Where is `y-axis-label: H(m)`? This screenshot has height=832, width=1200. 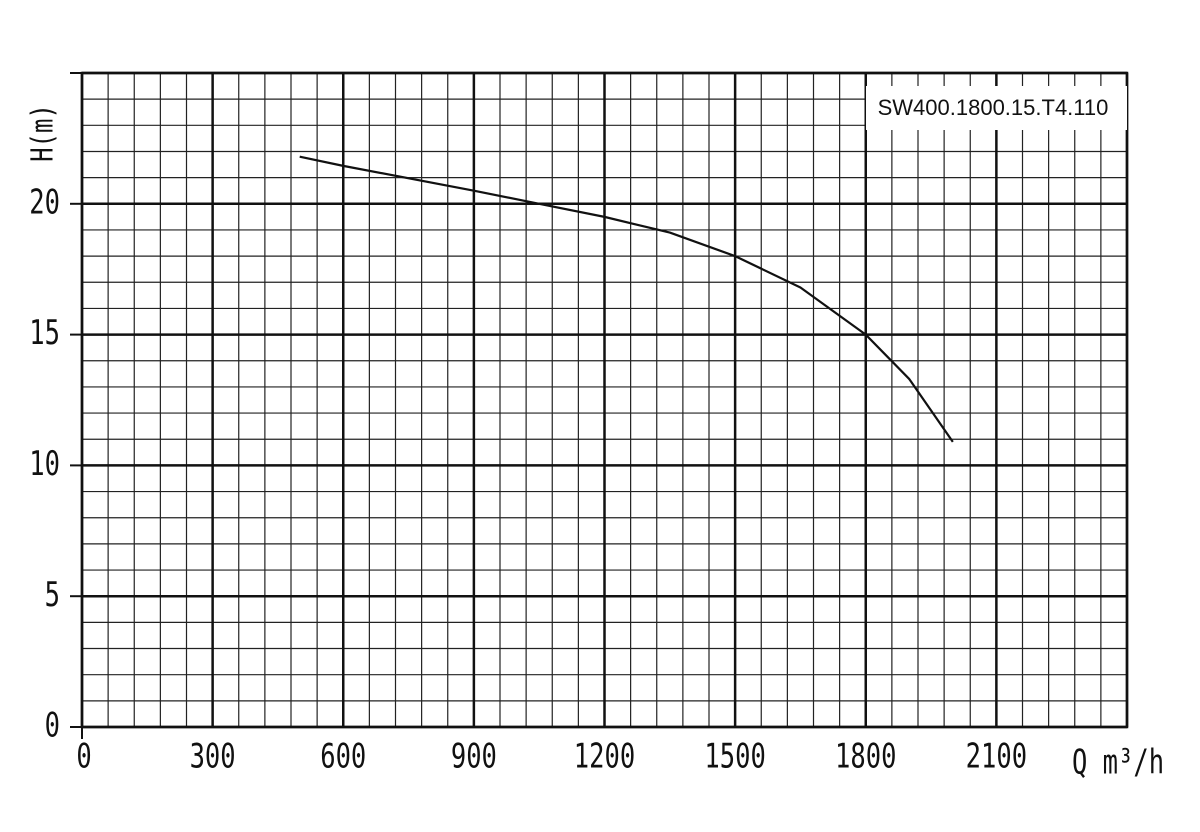 y-axis-label: H(m) is located at coordinates (43, 133).